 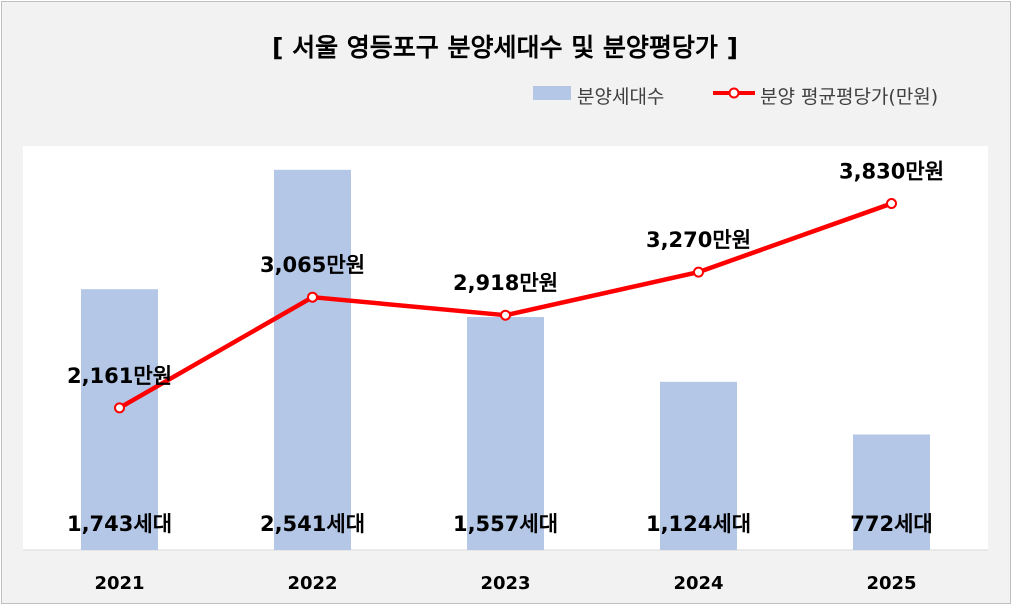 What do you see at coordinates (505, 47) in the screenshot?
I see `chart-title: [ 서울 영등포구 분양세대수 및 분양평당가 ]` at bounding box center [505, 47].